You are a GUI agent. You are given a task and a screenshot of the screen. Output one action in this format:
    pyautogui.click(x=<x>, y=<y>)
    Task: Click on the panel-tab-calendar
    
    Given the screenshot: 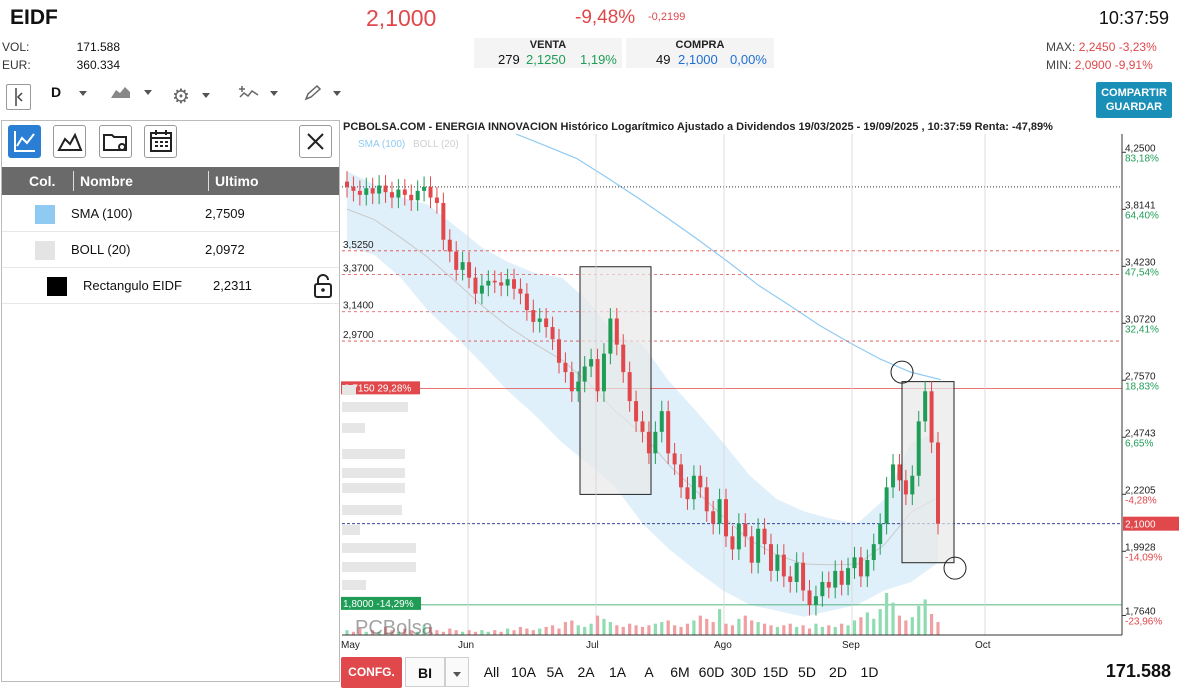 What is the action you would take?
    pyautogui.click(x=160, y=141)
    